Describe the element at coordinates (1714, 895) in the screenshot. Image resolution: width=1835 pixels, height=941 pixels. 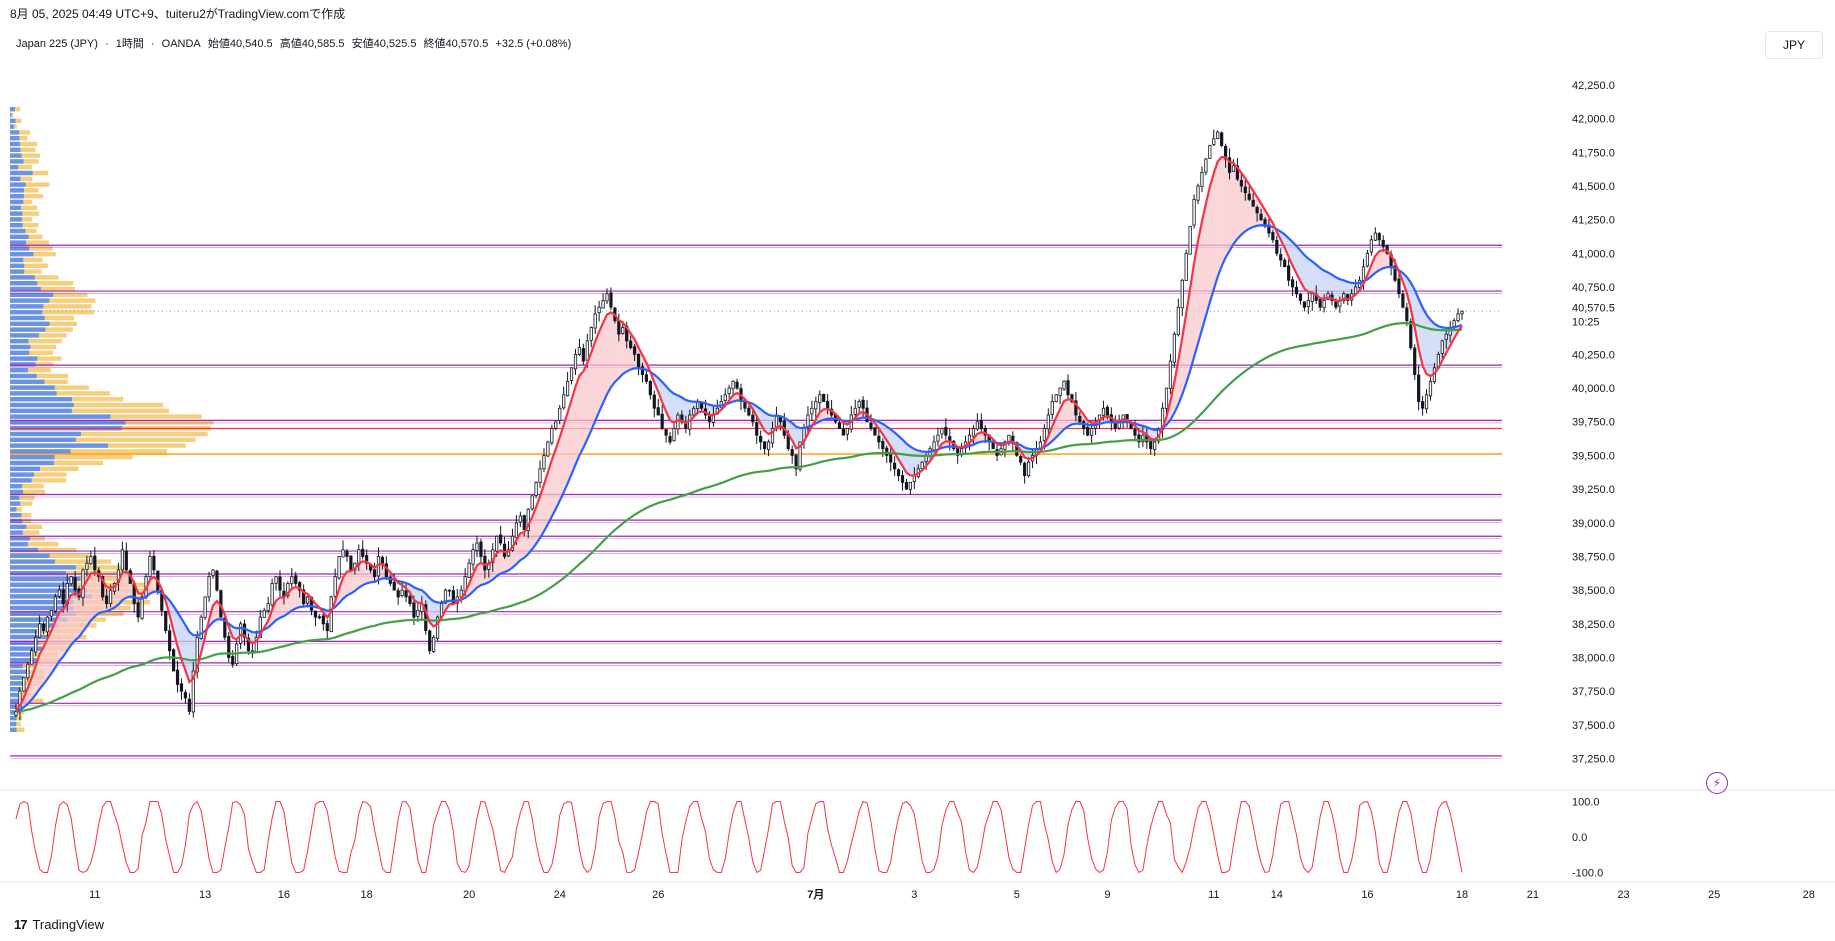
I see `time-tick-label: 25` at that location.